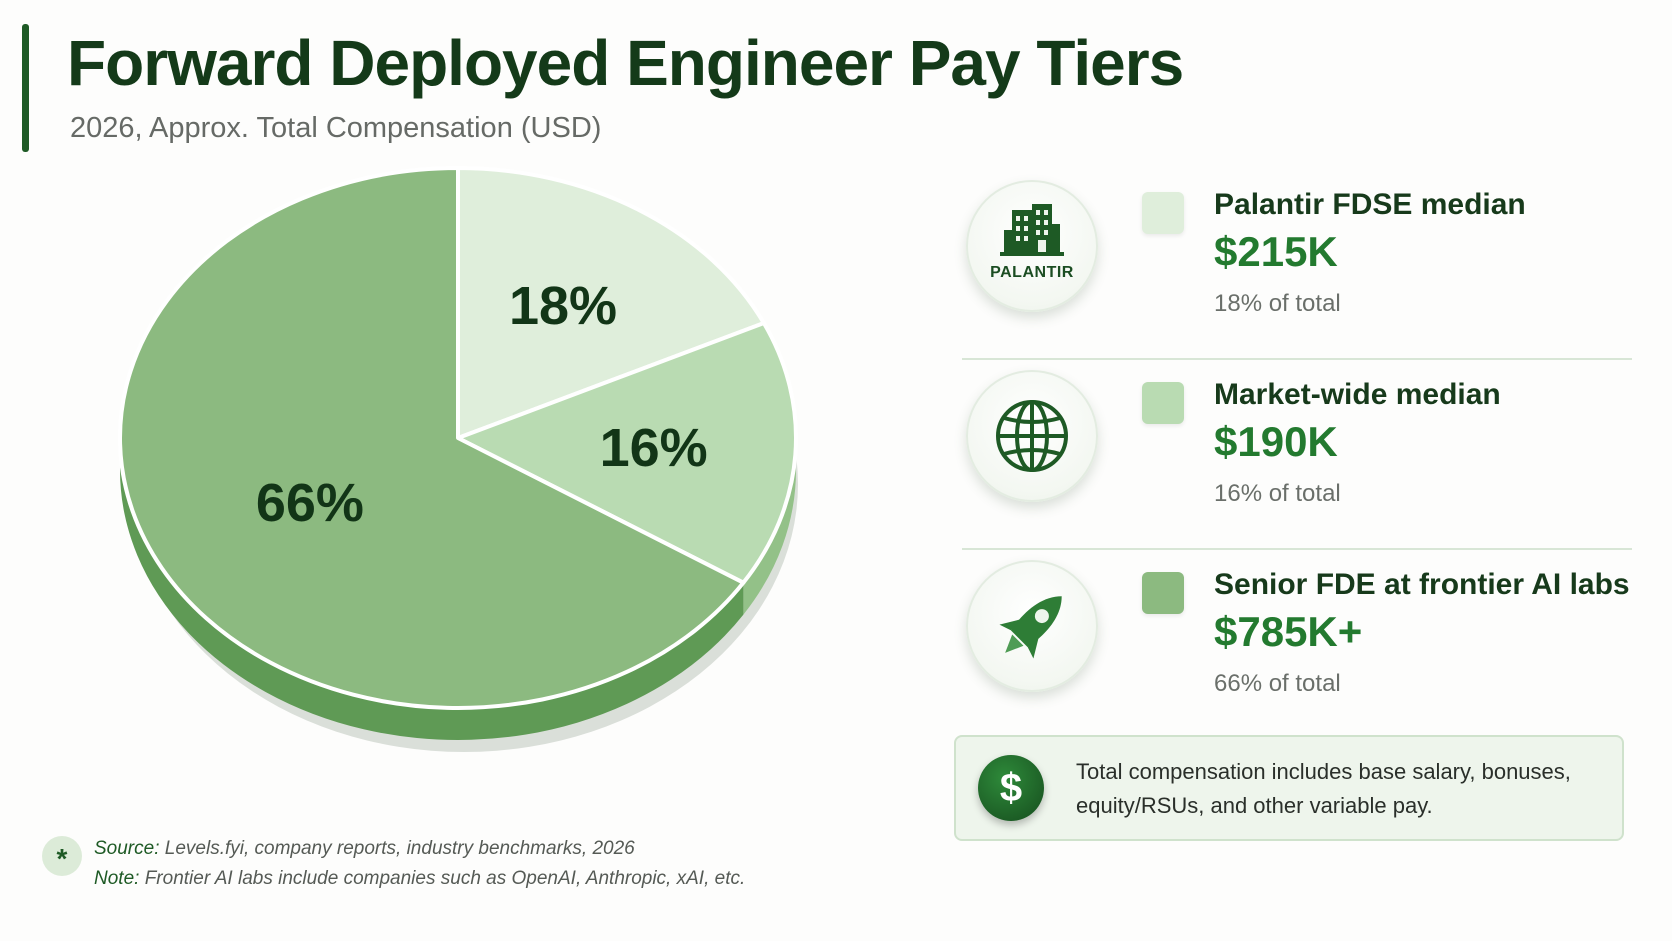 This screenshot has width=1672, height=941. Describe the element at coordinates (1277, 493) in the screenshot. I see `legend-share: 16% of total` at that location.